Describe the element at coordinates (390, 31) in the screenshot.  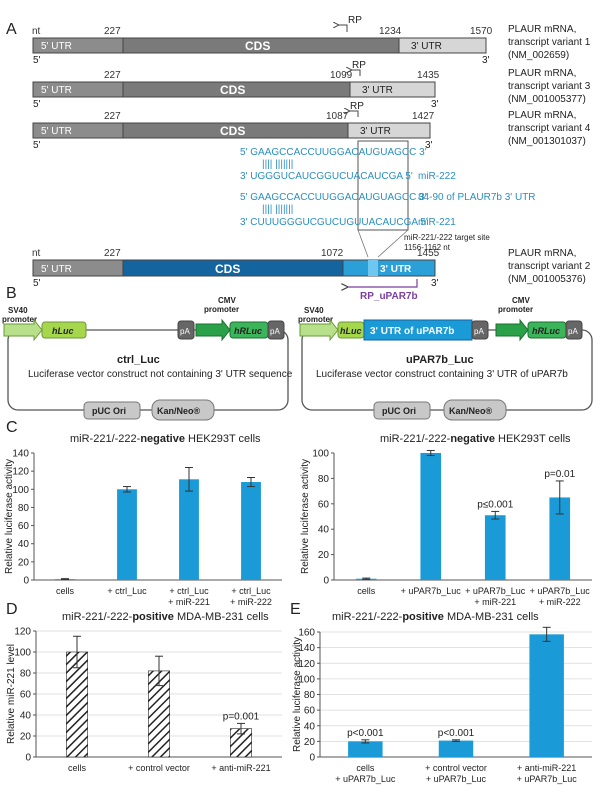
I see `cds-end-number: 1234` at that location.